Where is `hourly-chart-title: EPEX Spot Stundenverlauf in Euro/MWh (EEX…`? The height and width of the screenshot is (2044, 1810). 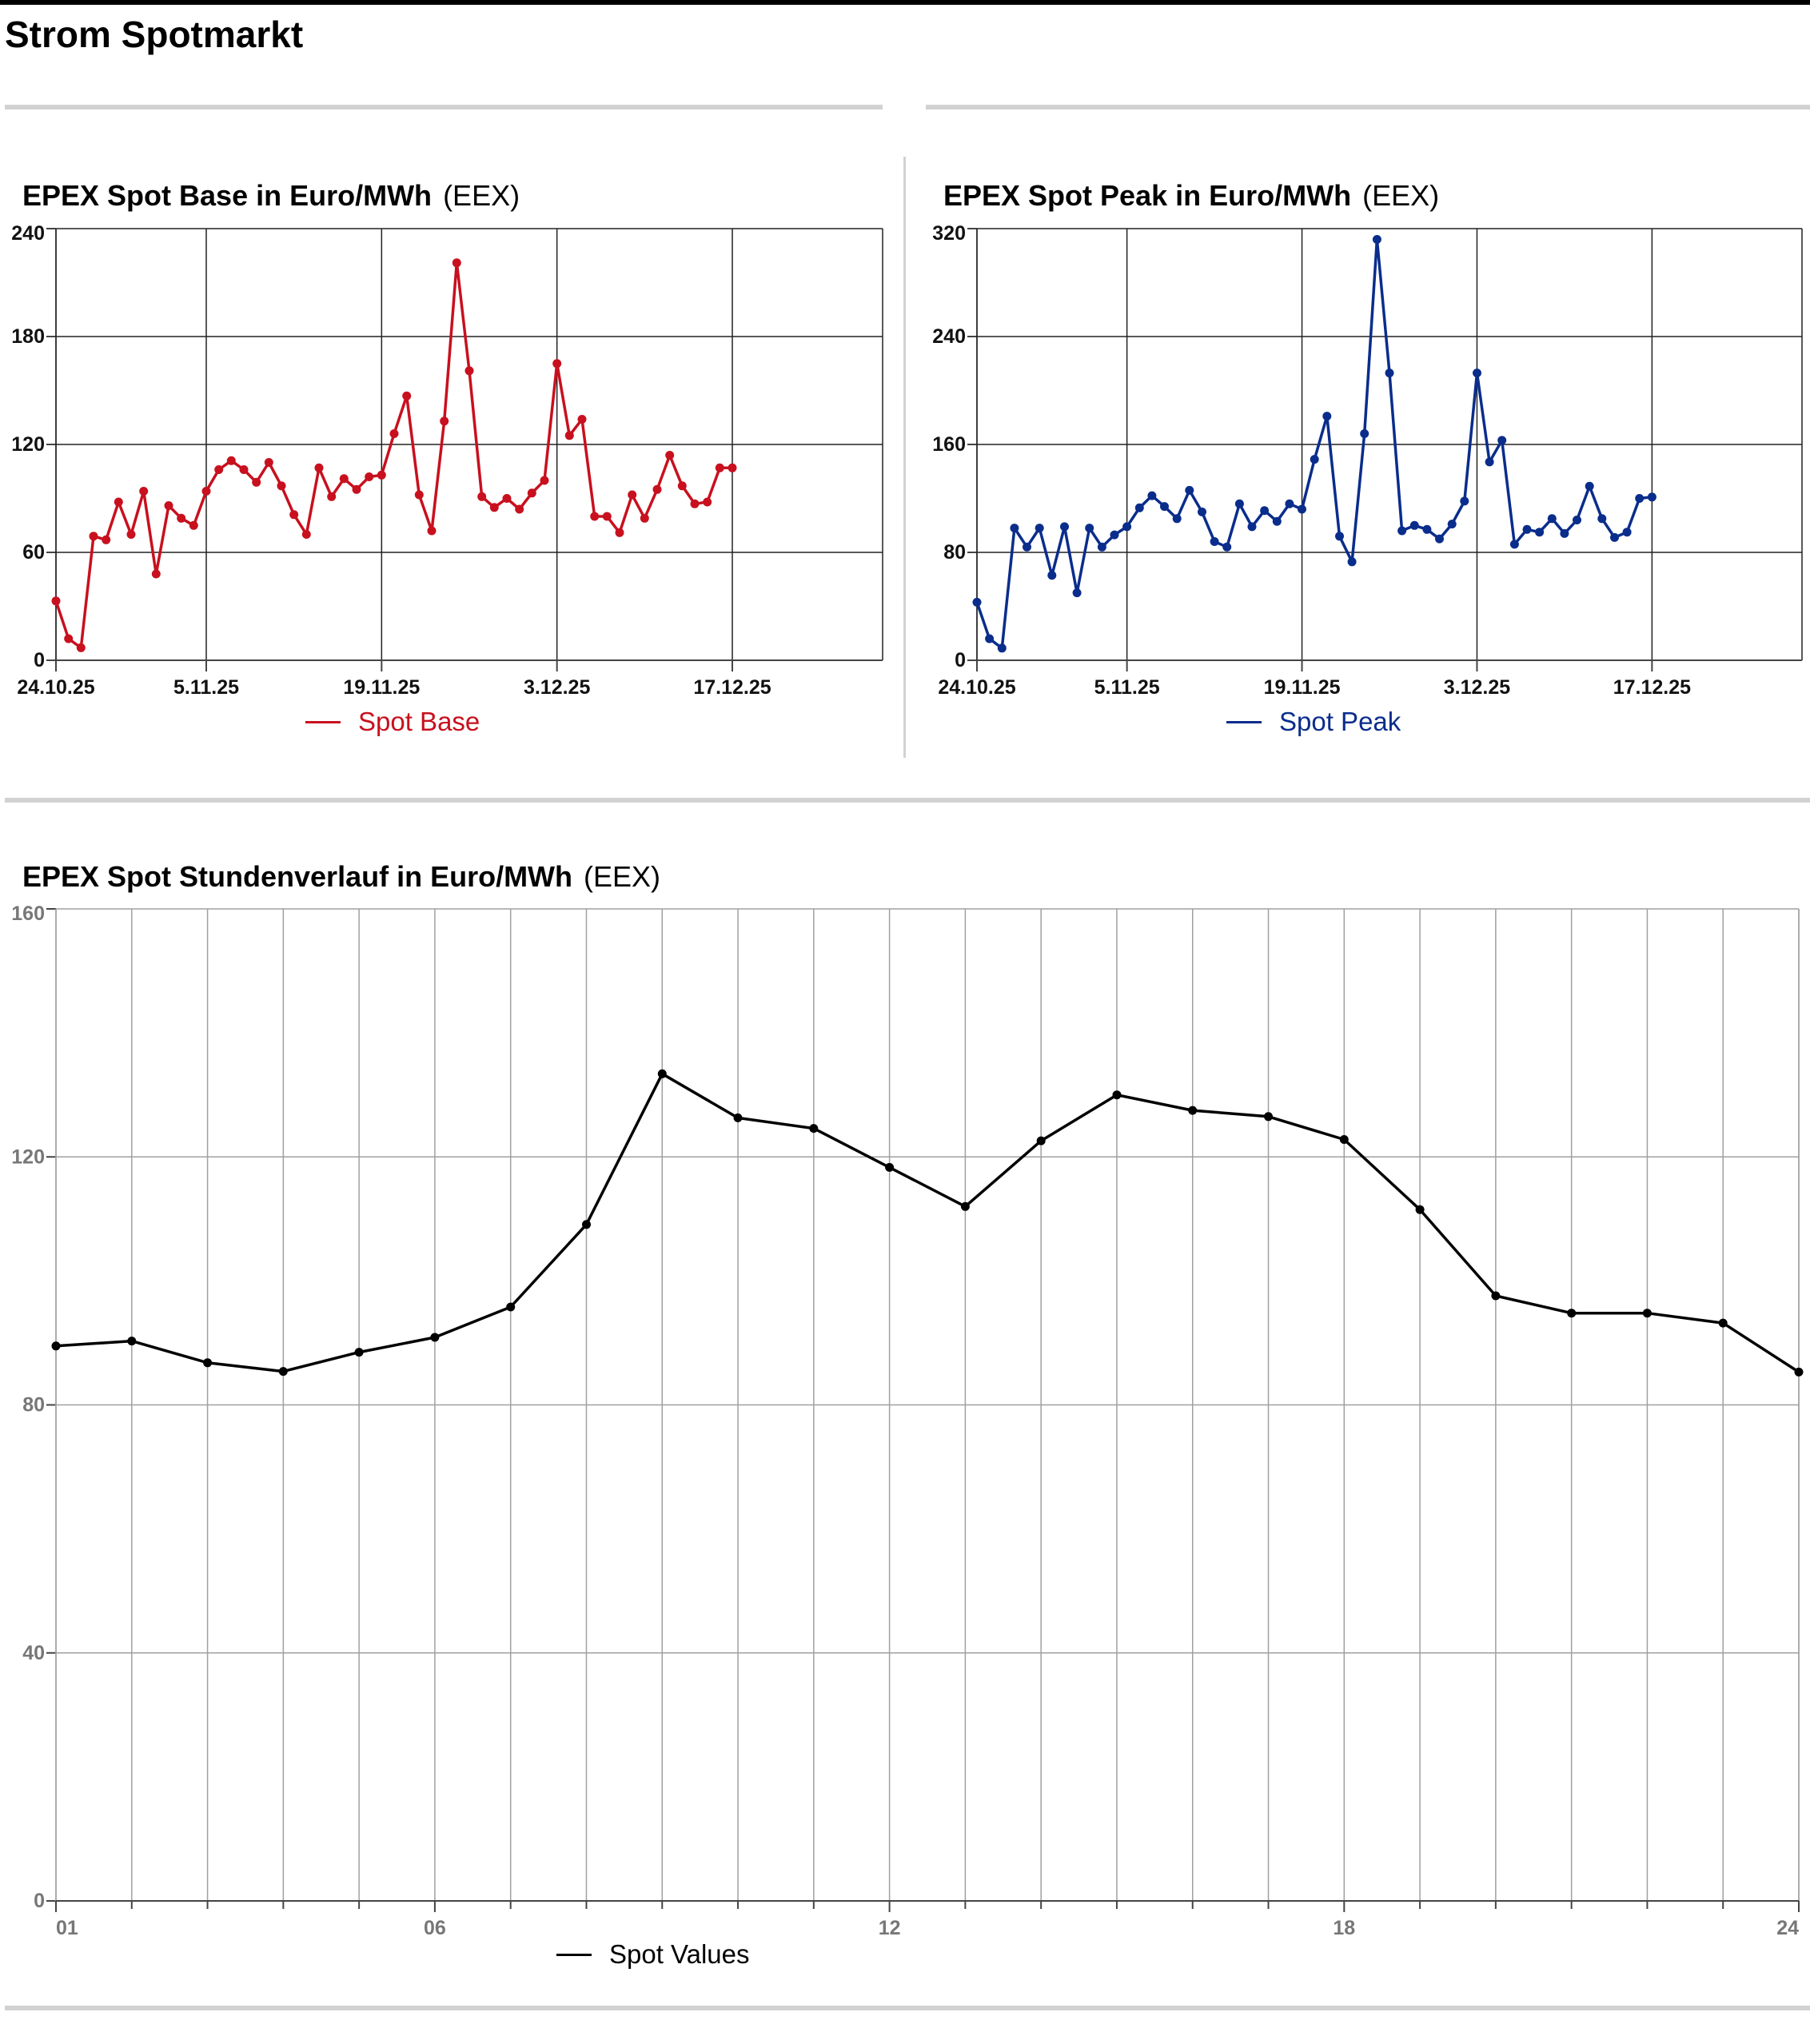
hourly-chart-title: EPEX Spot Stundenverlauf in Euro/MWh (EEX… is located at coordinates (341, 876).